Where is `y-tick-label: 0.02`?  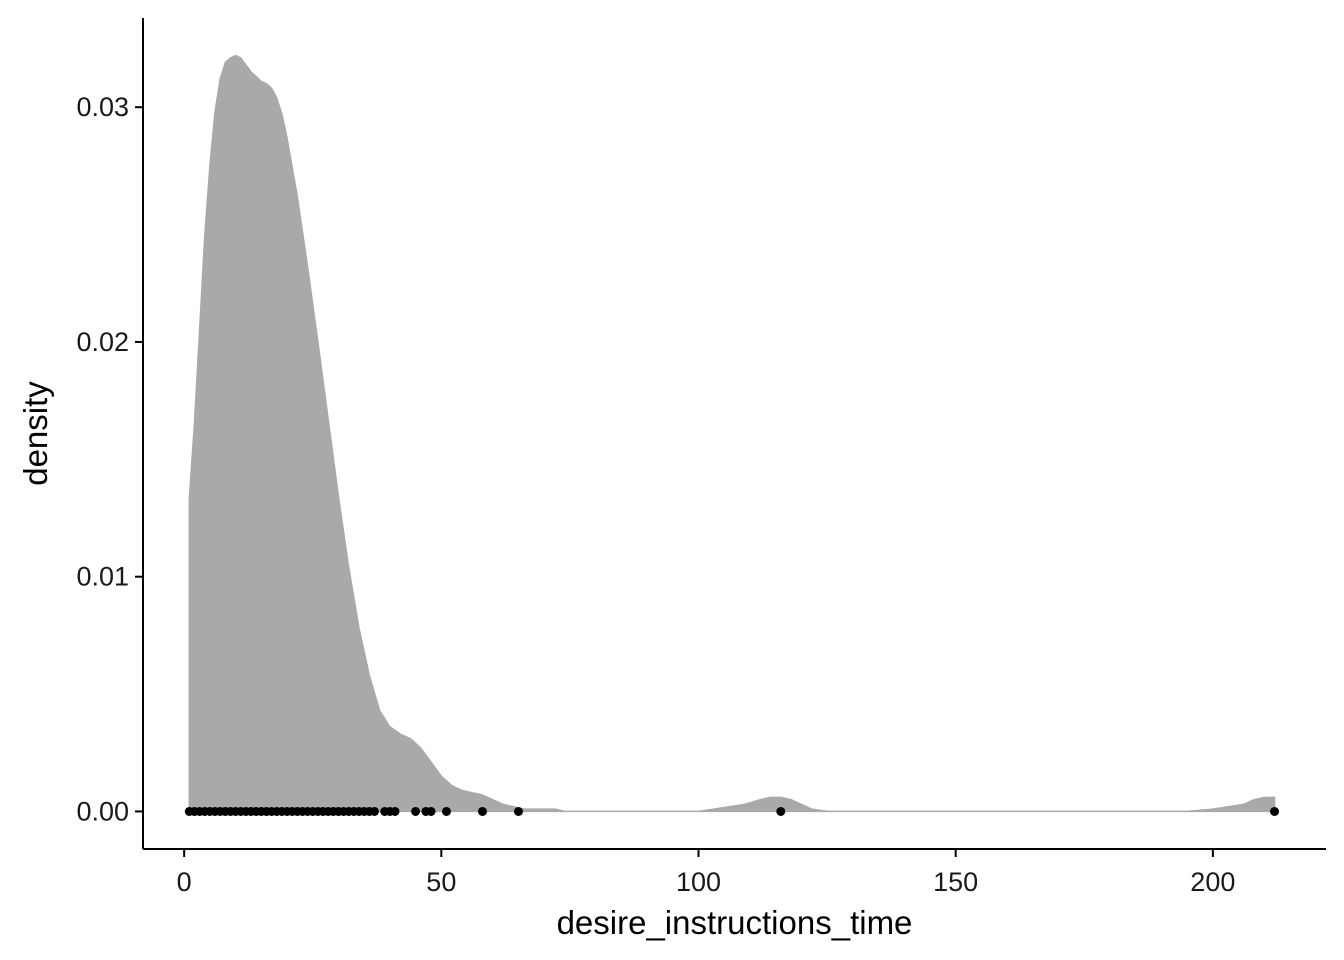
y-tick-label: 0.02 is located at coordinates (102, 342).